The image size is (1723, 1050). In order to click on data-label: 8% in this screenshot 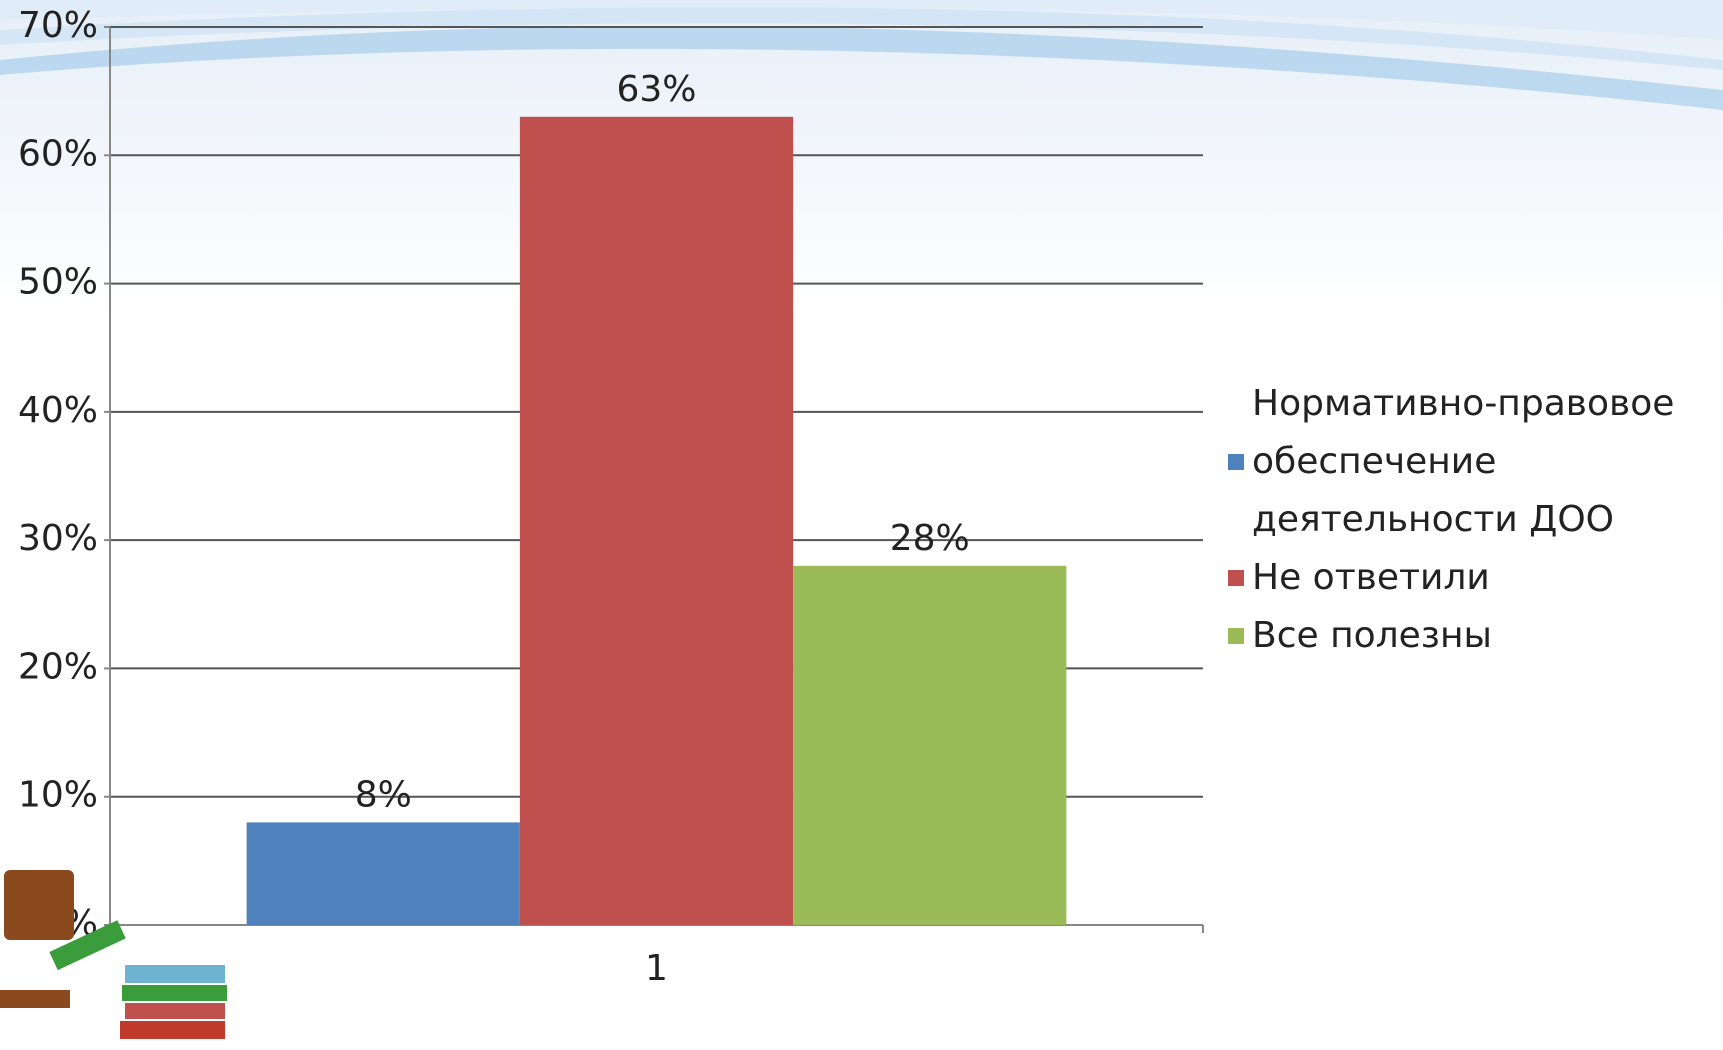, I will do `click(383, 794)`.